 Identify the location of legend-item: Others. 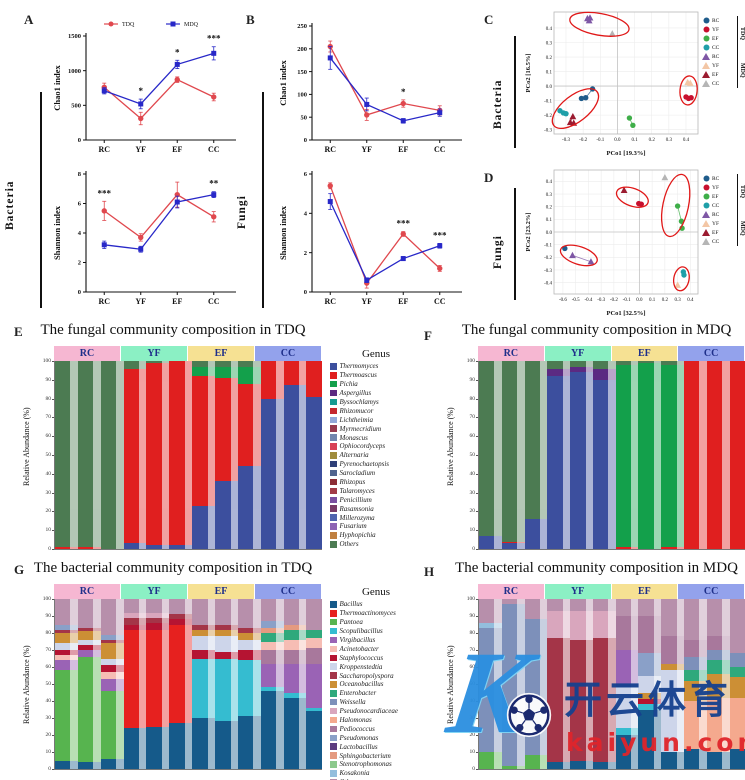
(376, 544).